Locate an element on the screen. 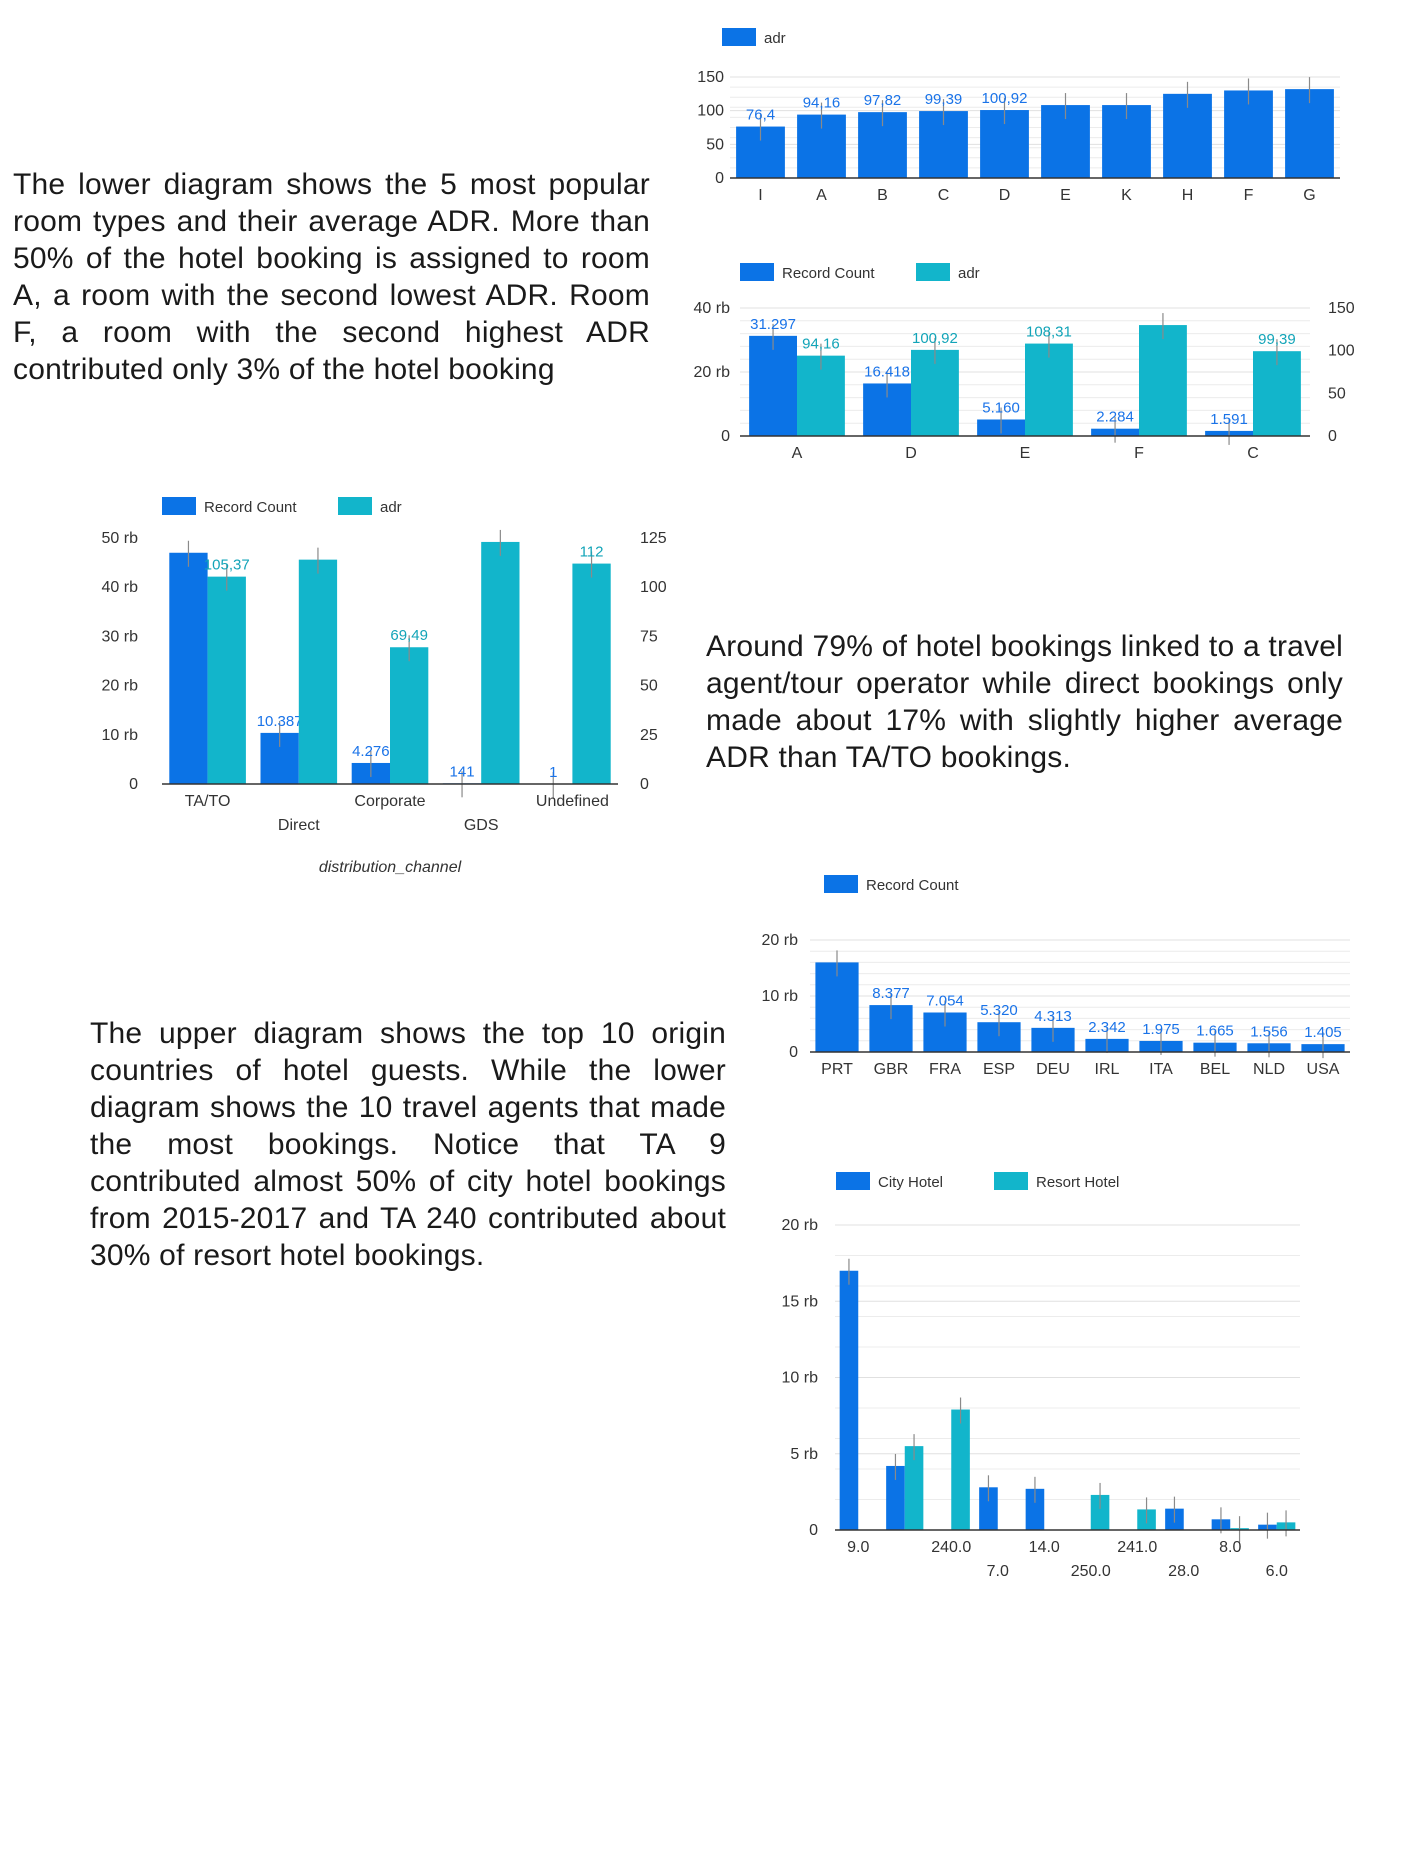  x-tick-label: ESP is located at coordinates (999, 1069).